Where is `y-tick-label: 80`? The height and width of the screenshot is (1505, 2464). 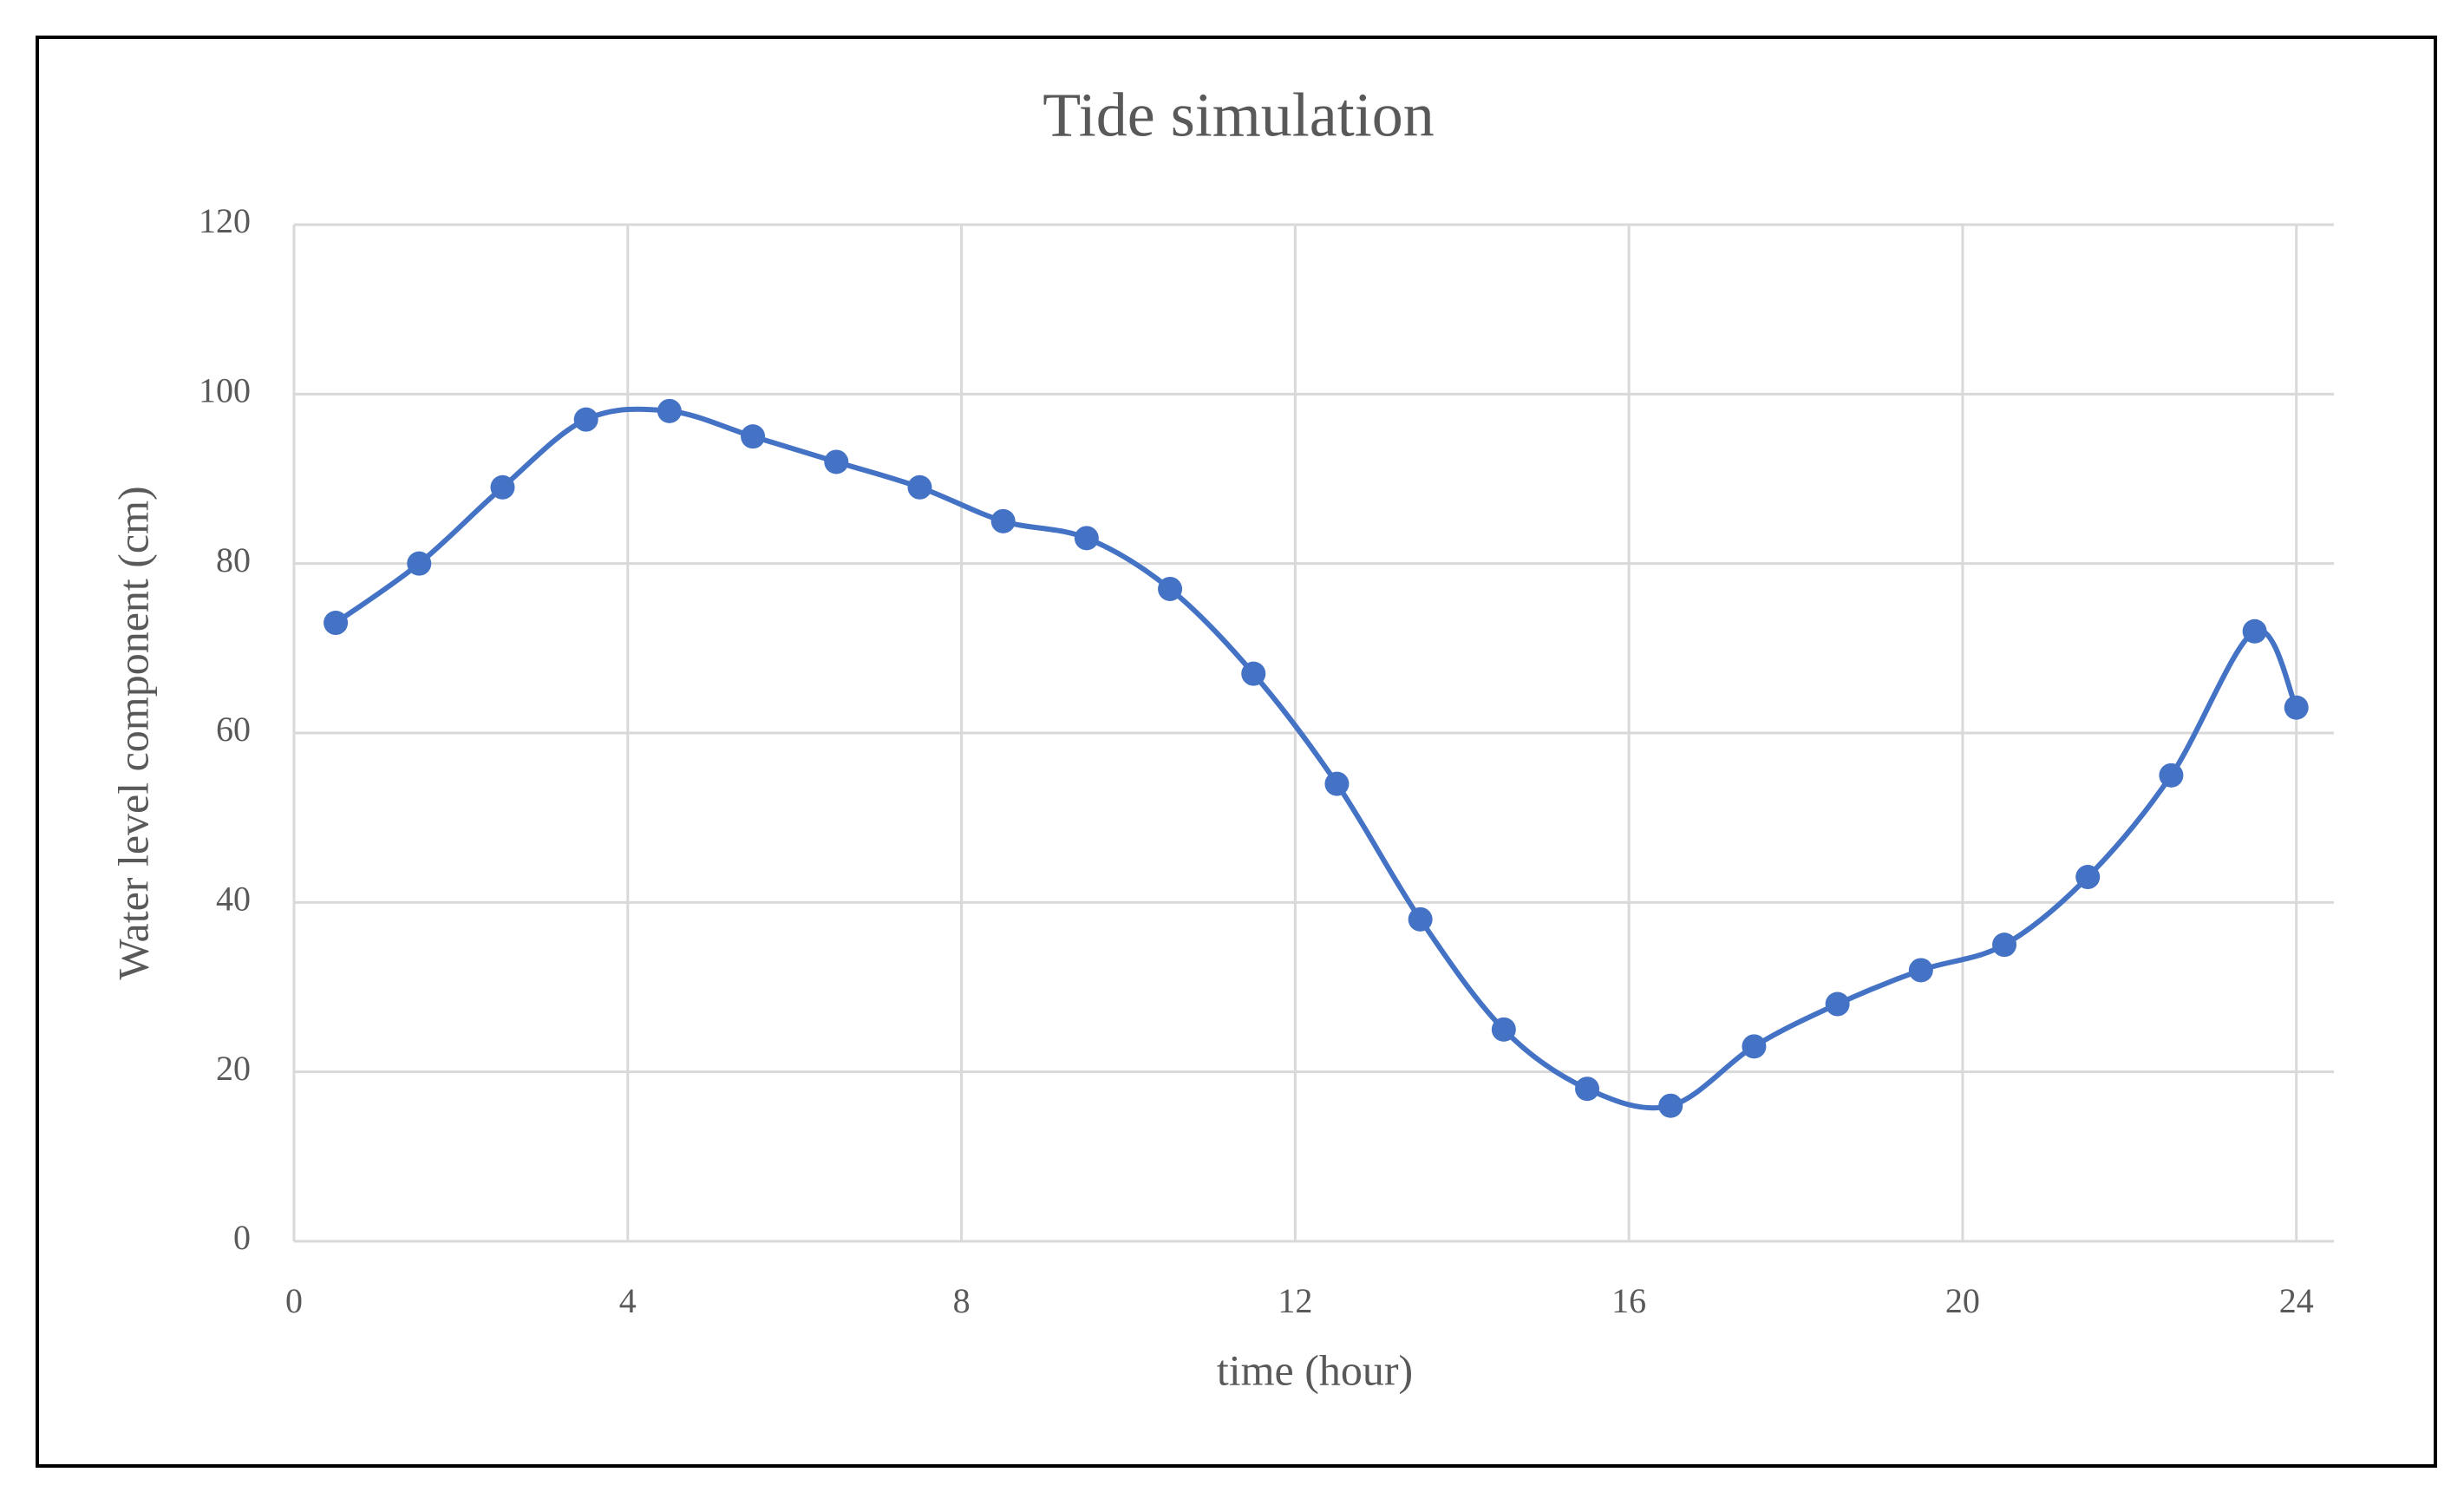 y-tick-label: 80 is located at coordinates (233, 559).